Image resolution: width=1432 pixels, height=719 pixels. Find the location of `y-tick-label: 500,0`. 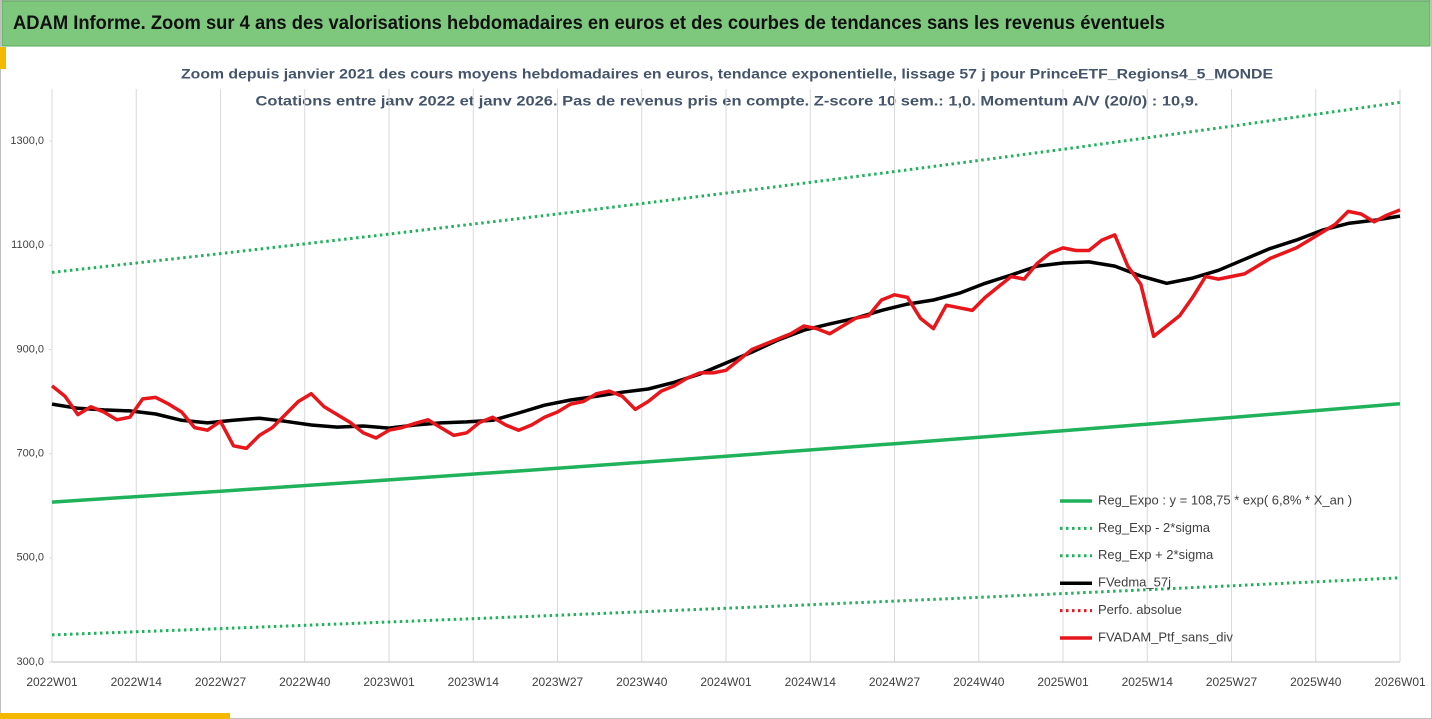

y-tick-label: 500,0 is located at coordinates (30, 558).